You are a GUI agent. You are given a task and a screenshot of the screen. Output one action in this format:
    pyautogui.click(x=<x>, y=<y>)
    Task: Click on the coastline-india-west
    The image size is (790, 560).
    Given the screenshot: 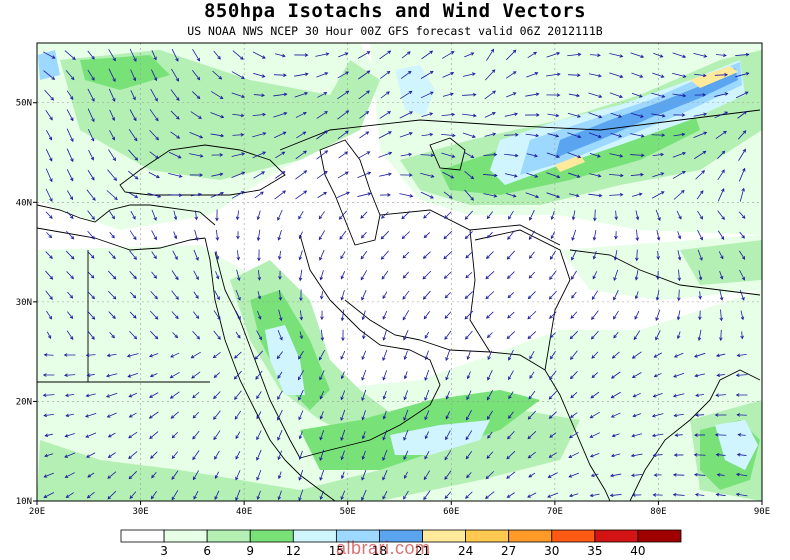 What is the action you would take?
    pyautogui.click(x=577, y=435)
    